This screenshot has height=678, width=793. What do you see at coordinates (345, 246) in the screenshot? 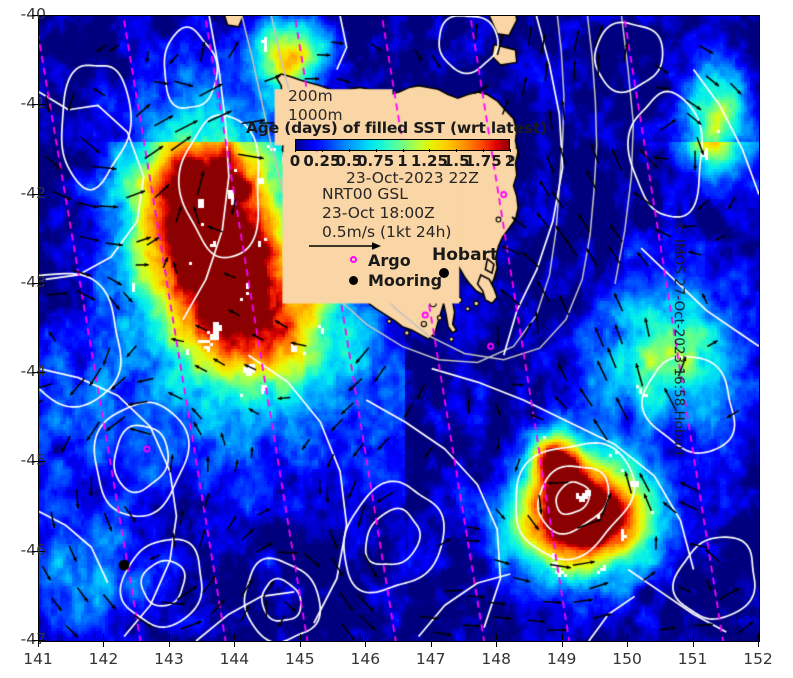
I see `velocity-scale-arrow` at bounding box center [345, 246].